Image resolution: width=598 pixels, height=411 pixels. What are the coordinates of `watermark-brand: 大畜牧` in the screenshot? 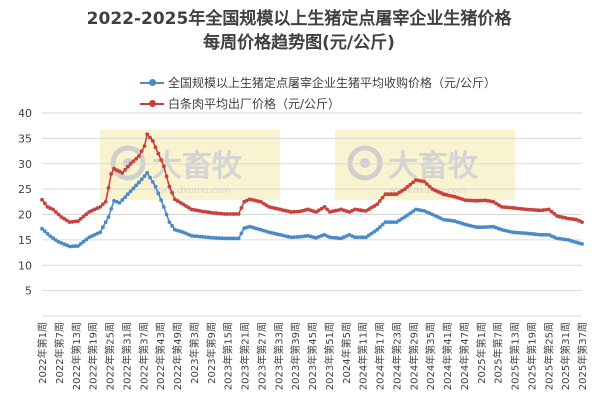 It's located at (433, 166).